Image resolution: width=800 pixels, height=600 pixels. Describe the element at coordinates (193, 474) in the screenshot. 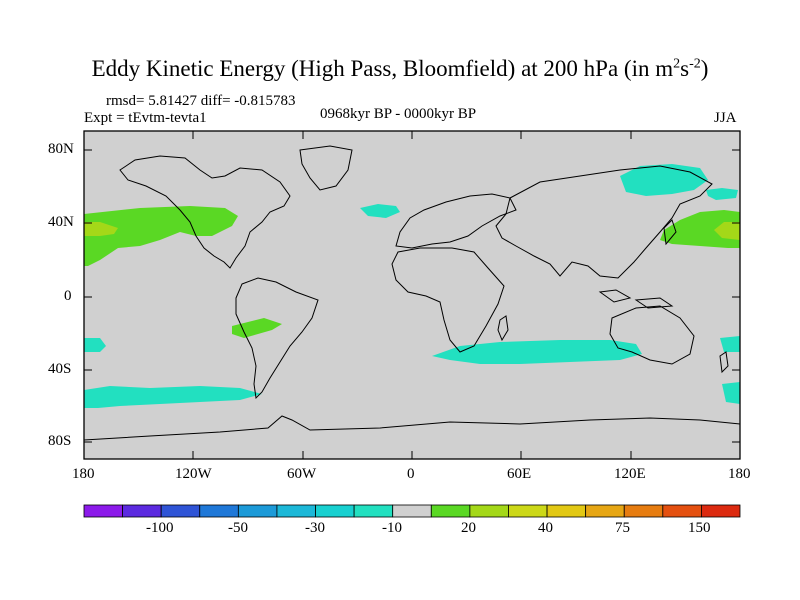

I see `lon-label: 120W` at that location.